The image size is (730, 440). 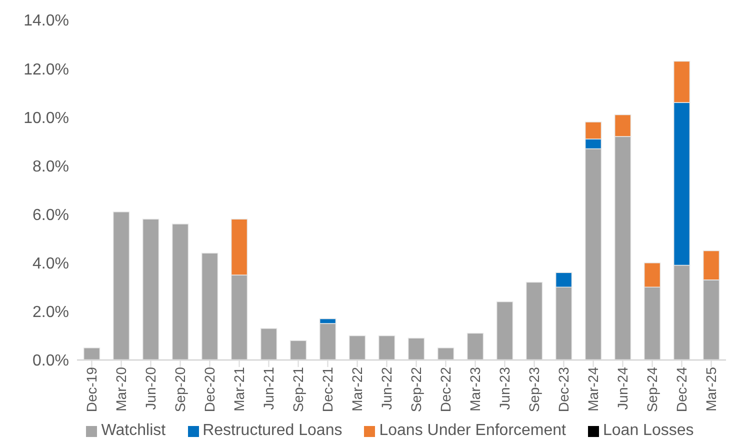 What do you see at coordinates (648, 431) in the screenshot?
I see `legend-label: Loan Losses` at bounding box center [648, 431].